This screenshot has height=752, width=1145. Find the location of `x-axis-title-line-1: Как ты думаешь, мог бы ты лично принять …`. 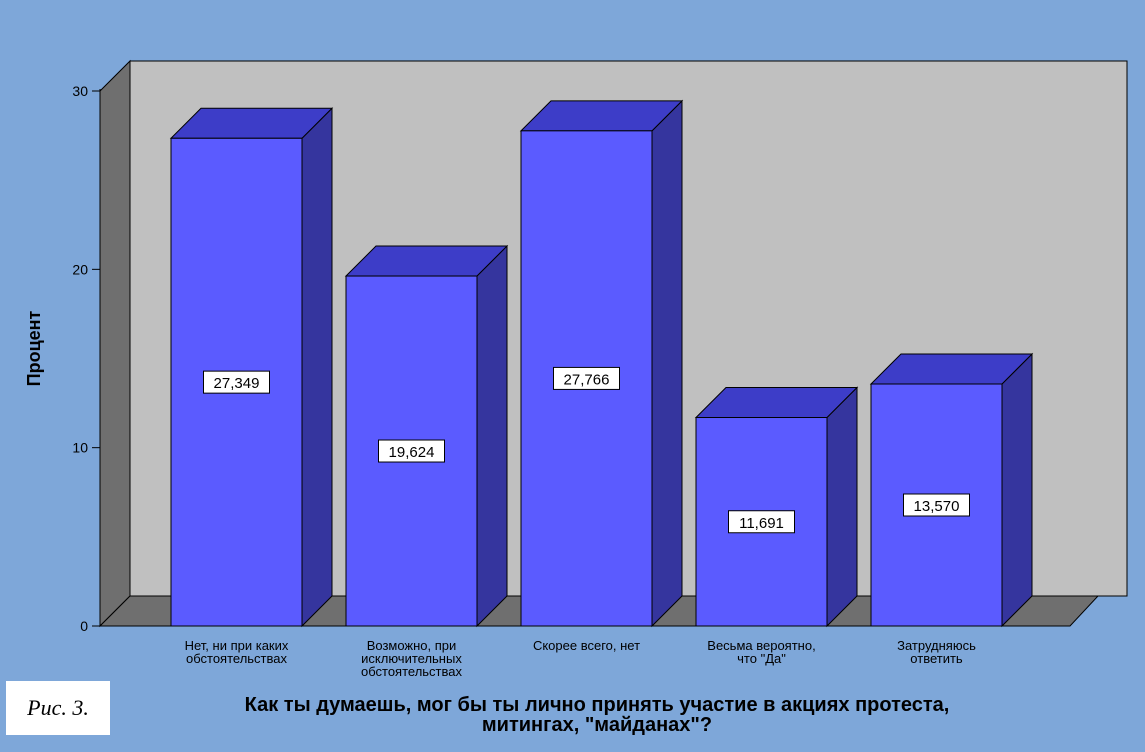

x-axis-title-line-1: Как ты думаешь, мог бы ты лично принять … is located at coordinates (597, 705).